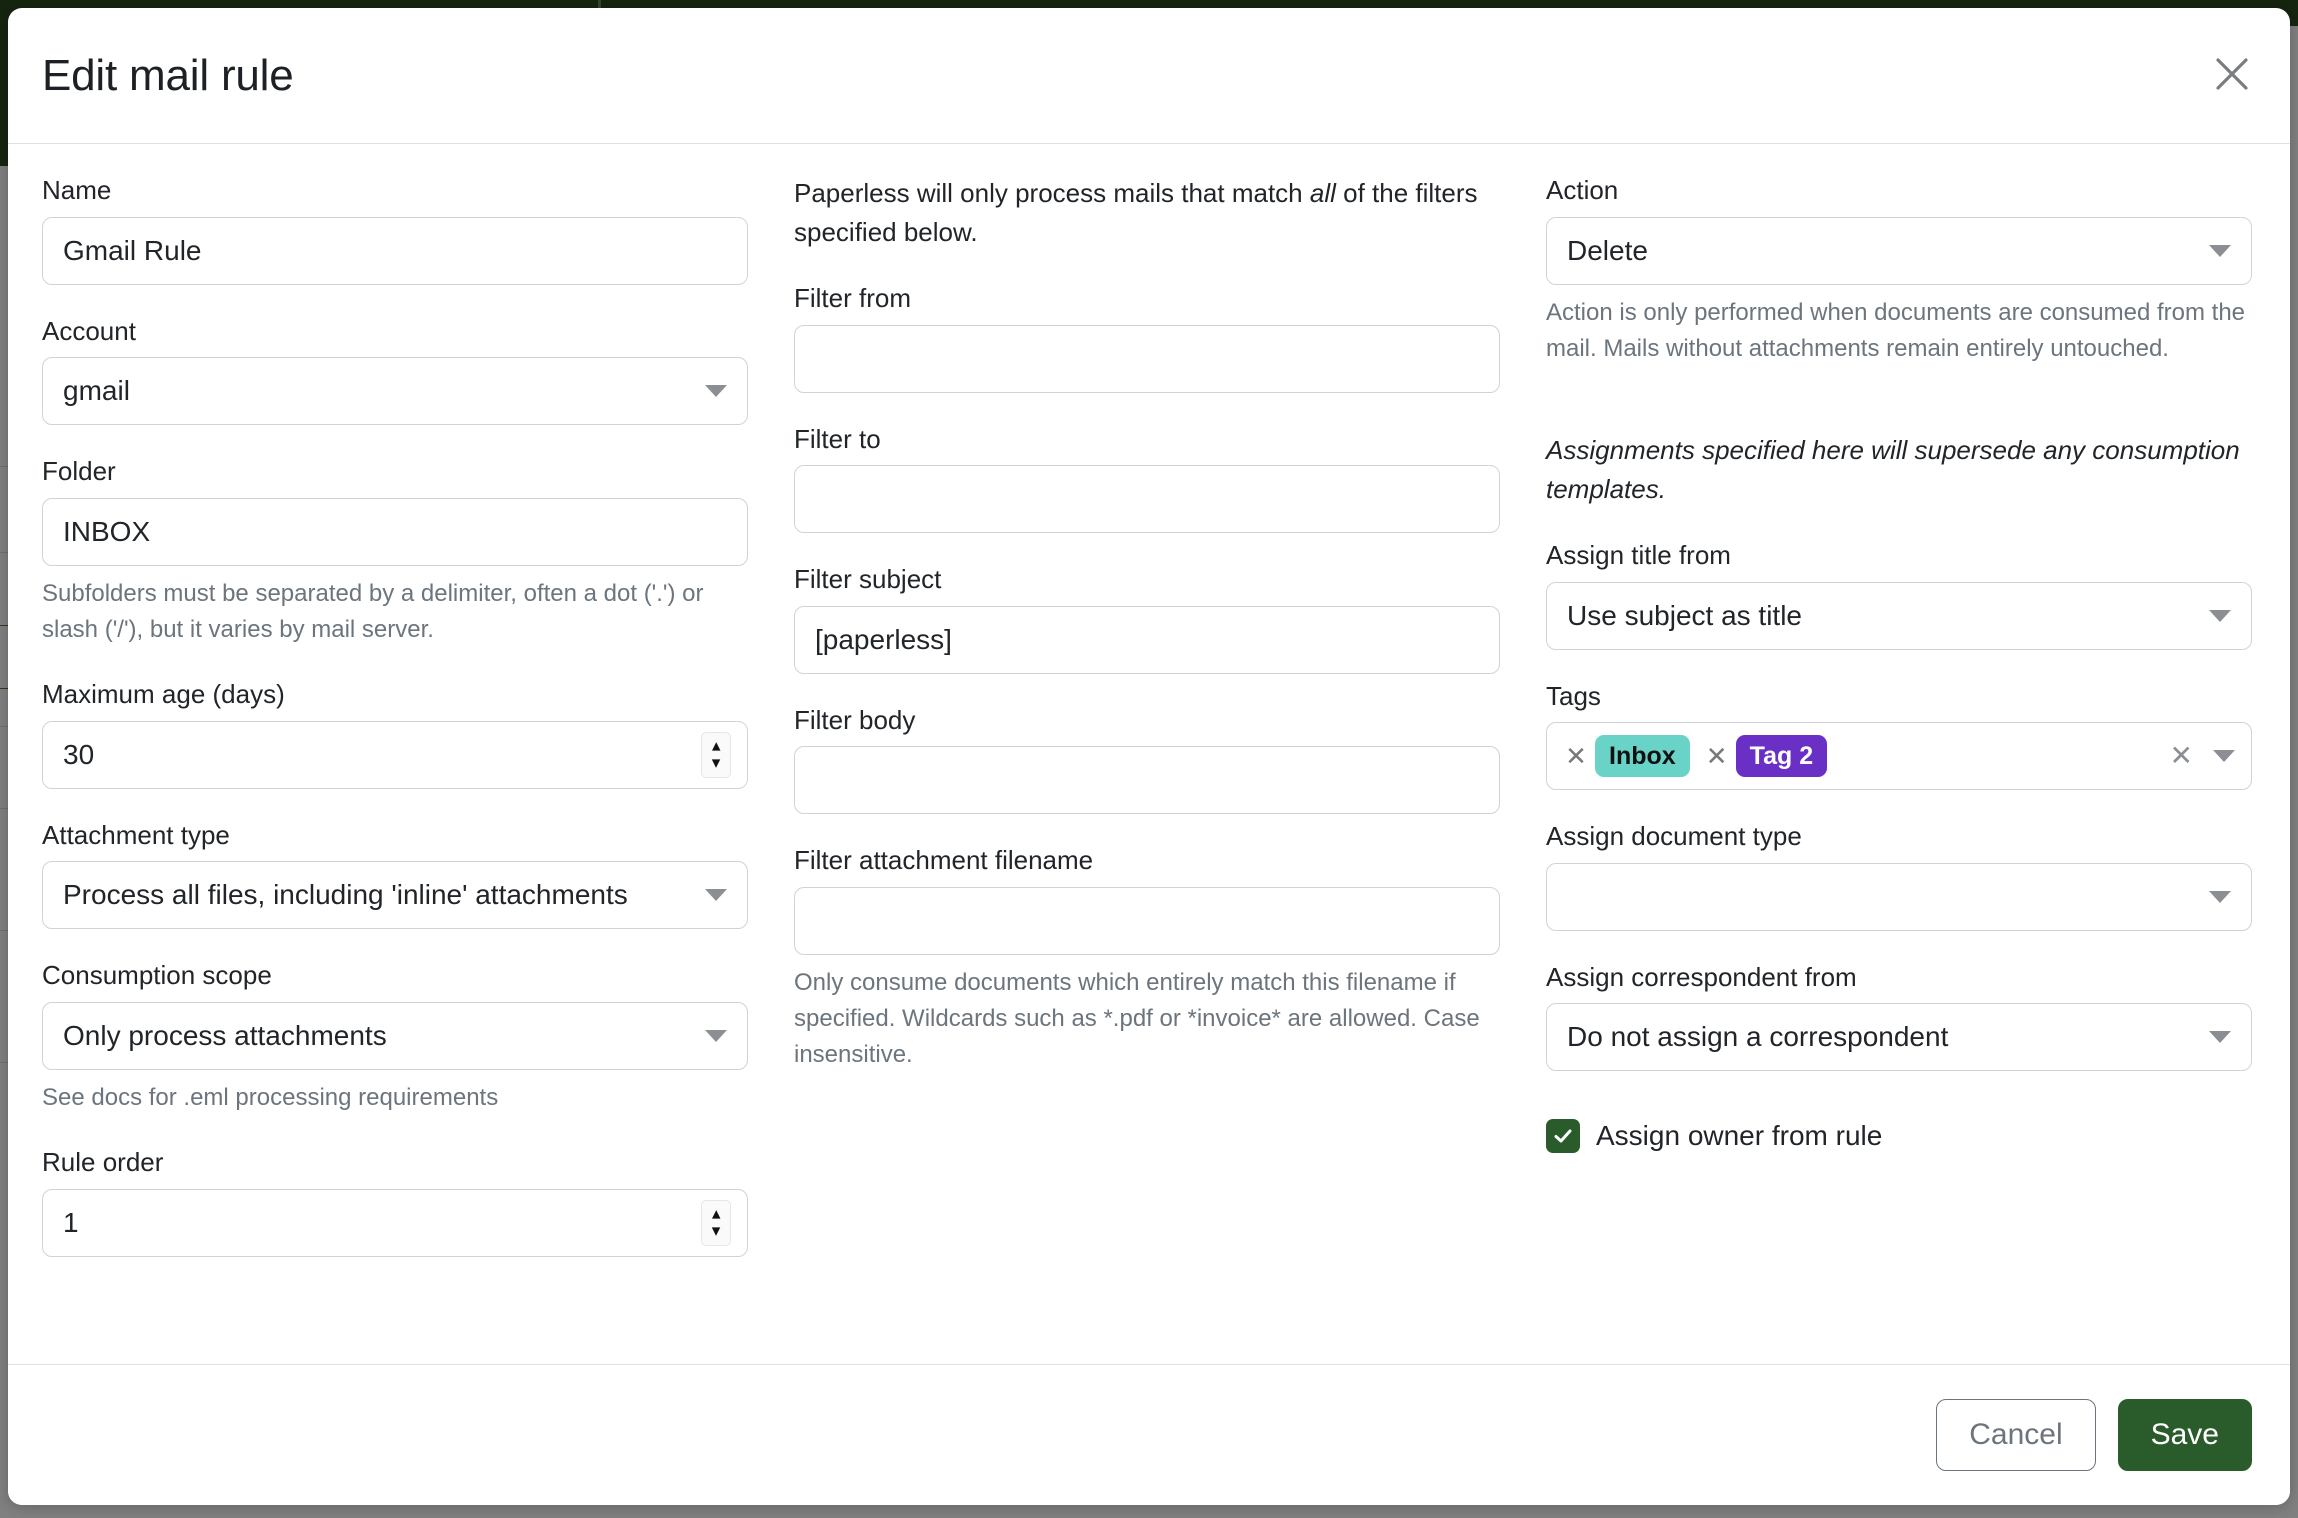 This screenshot has width=2298, height=1518. I want to click on tag-chip: Tag 2, so click(1781, 756).